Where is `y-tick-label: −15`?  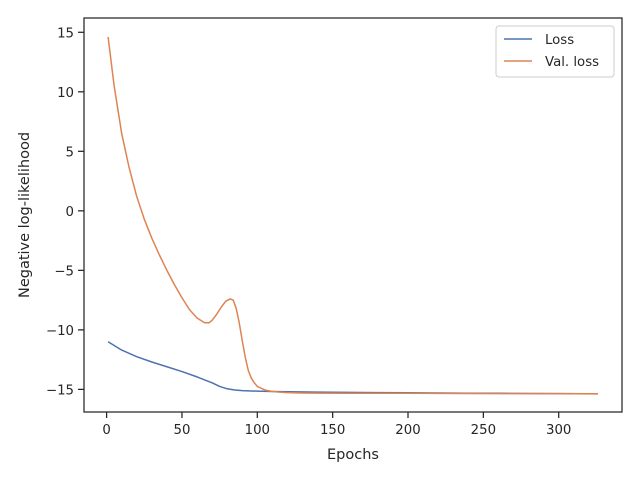
y-tick-label: −15 is located at coordinates (60, 390).